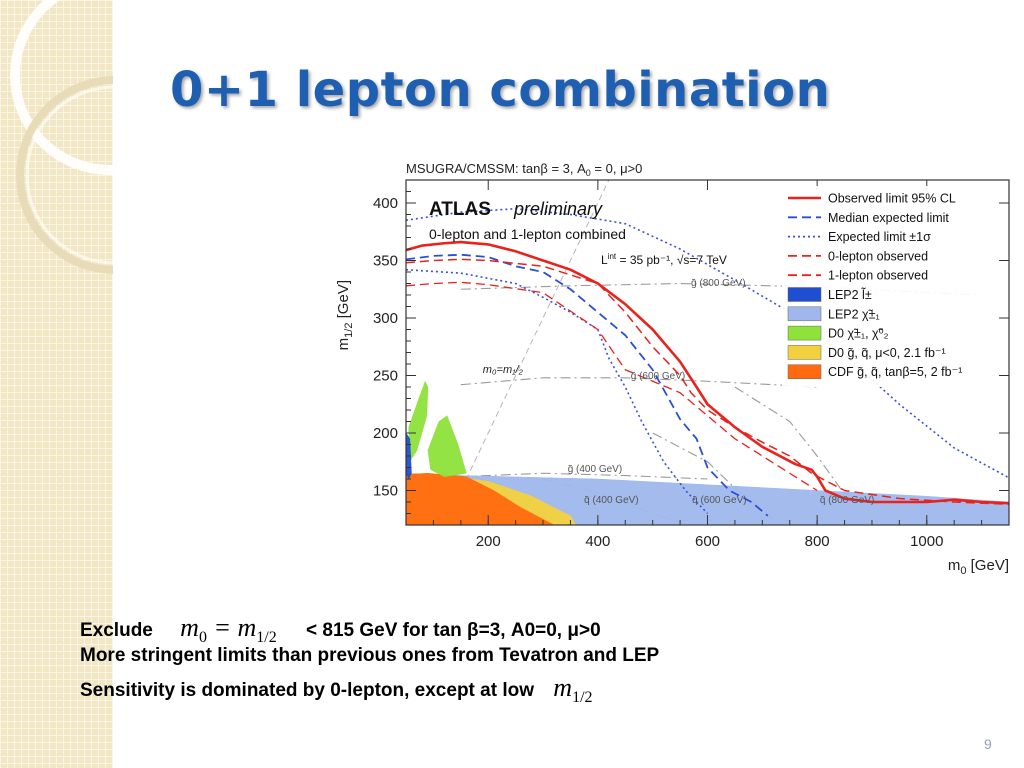  I want to click on legend-label: CDF g̃, q̃, tanβ=5, 2 fb⁻¹, so click(895, 372).